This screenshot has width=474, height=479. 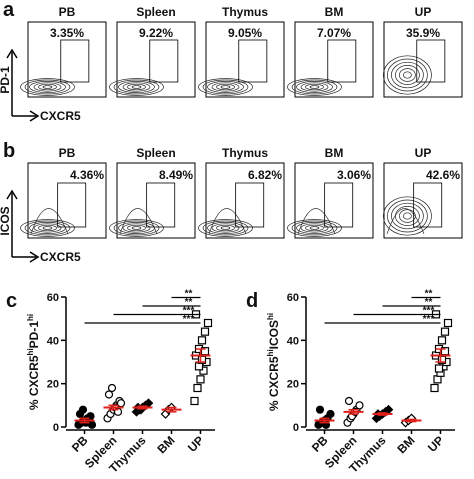 I want to click on gate-percent: 4.36%, so click(x=87, y=175).